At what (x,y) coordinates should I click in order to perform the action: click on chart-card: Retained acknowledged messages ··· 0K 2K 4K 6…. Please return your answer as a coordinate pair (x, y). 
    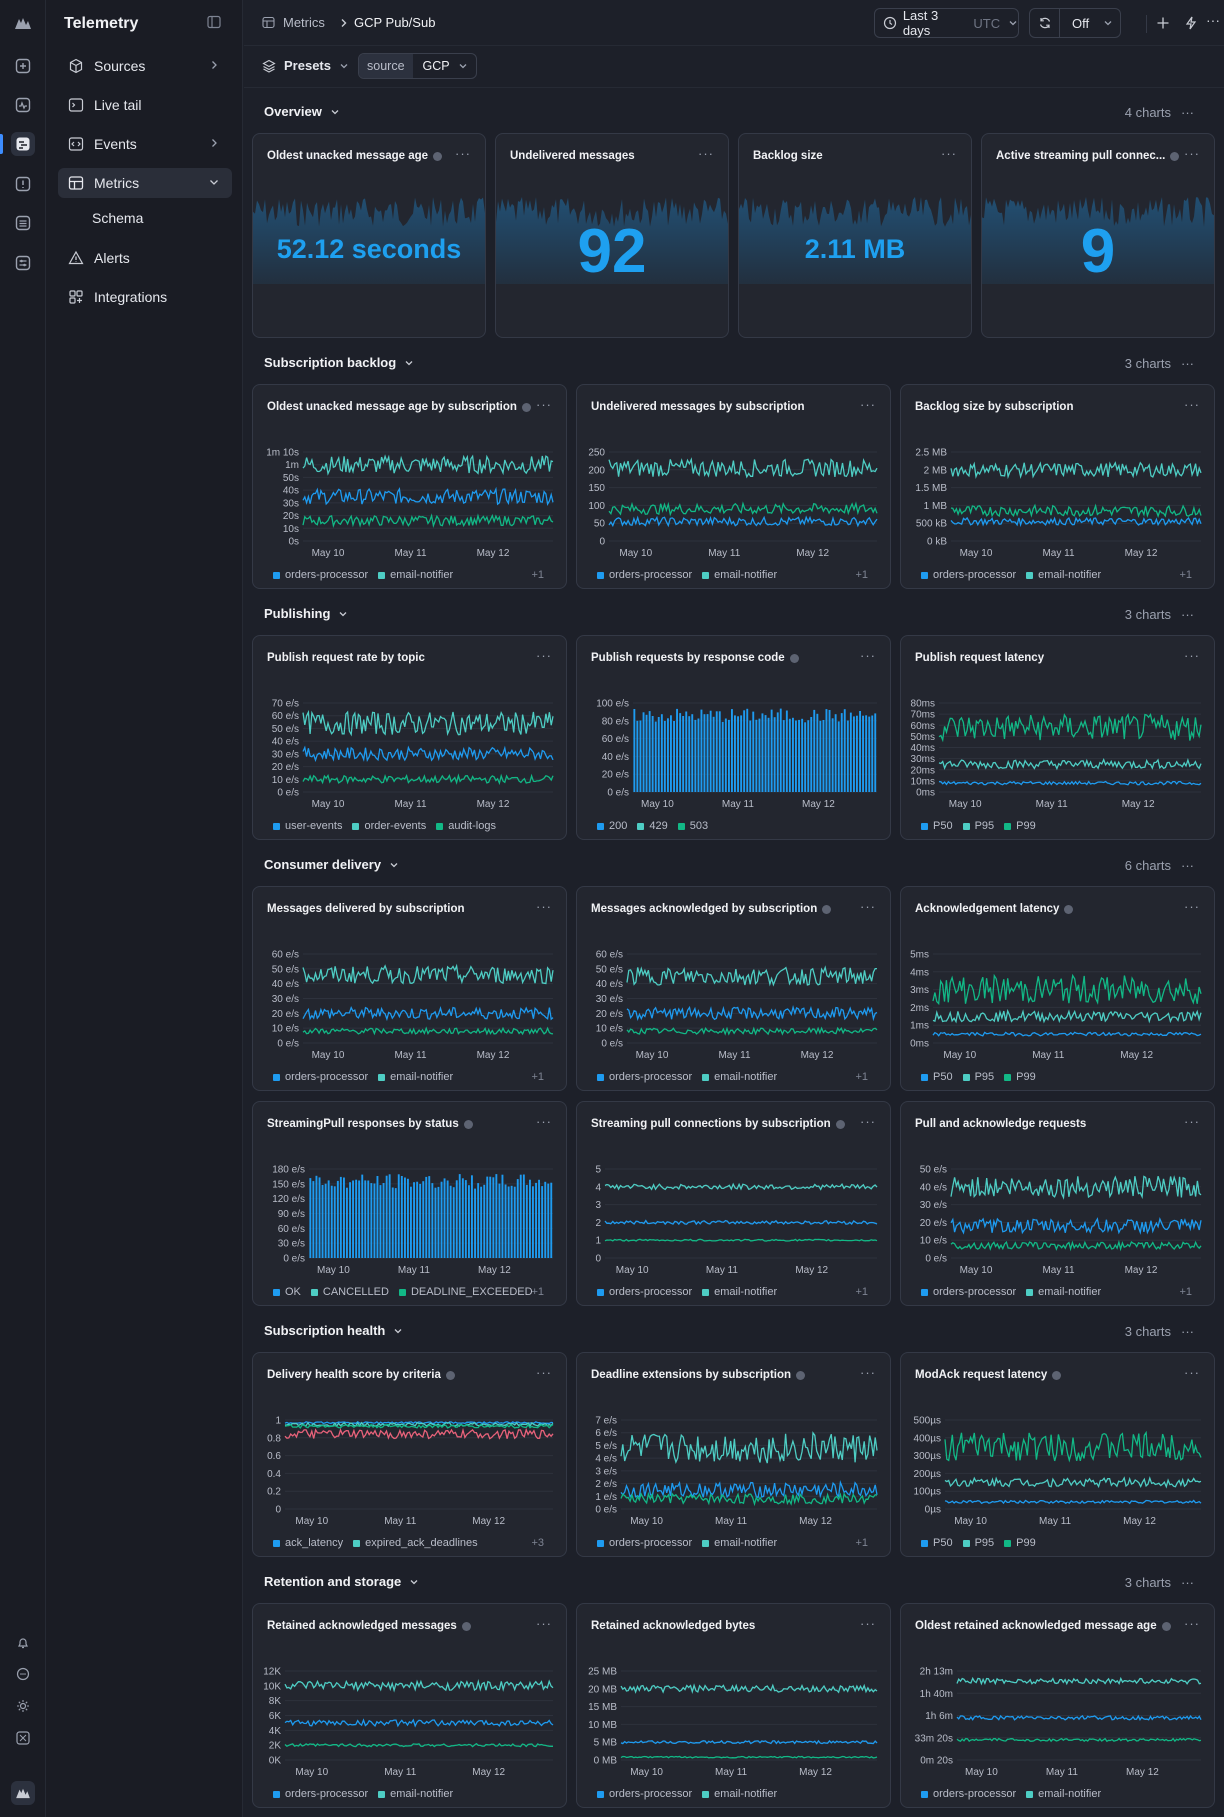
    Looking at the image, I should click on (409, 1705).